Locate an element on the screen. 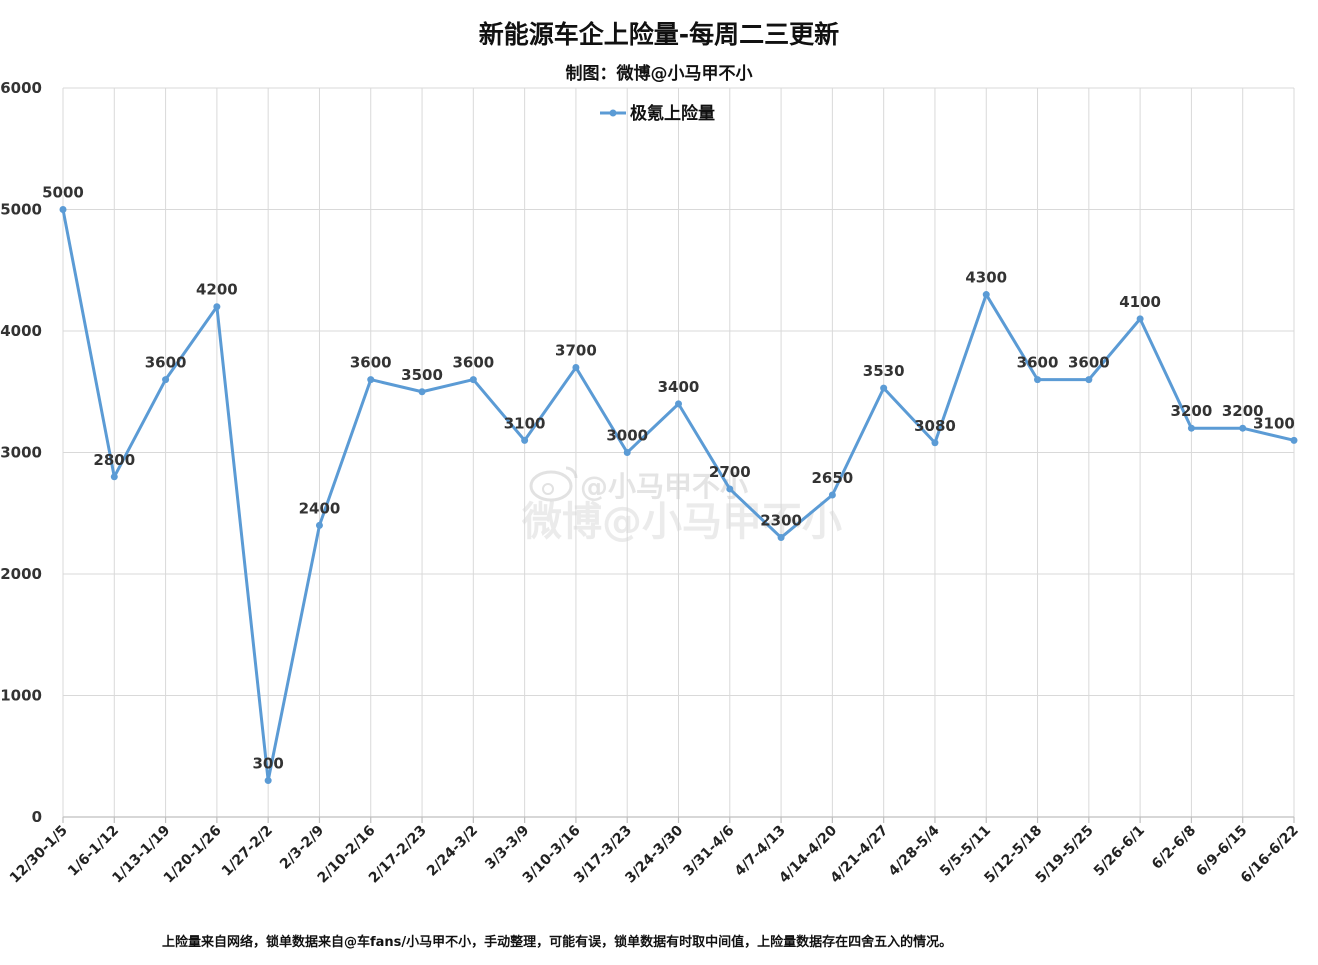 Image resolution: width=1318 pixels, height=965 pixels. x-tick-label: 2/24-3/2 is located at coordinates (452, 851).